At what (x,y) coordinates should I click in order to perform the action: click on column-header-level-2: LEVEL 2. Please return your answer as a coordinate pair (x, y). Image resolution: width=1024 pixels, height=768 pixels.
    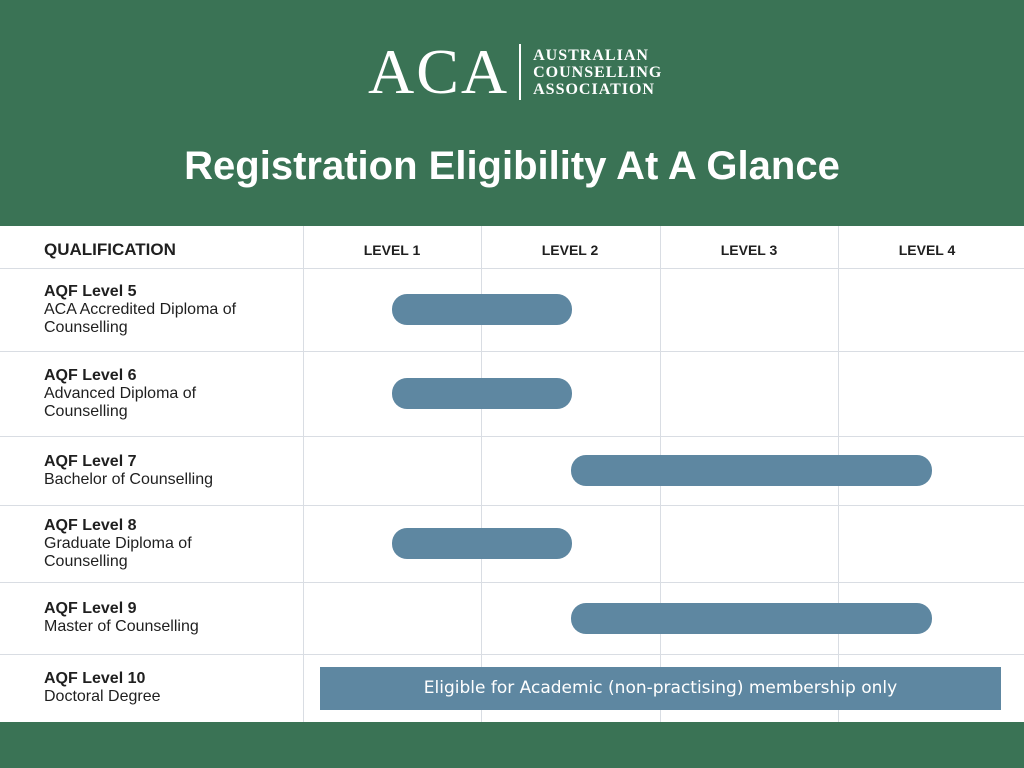
    Looking at the image, I should click on (570, 250).